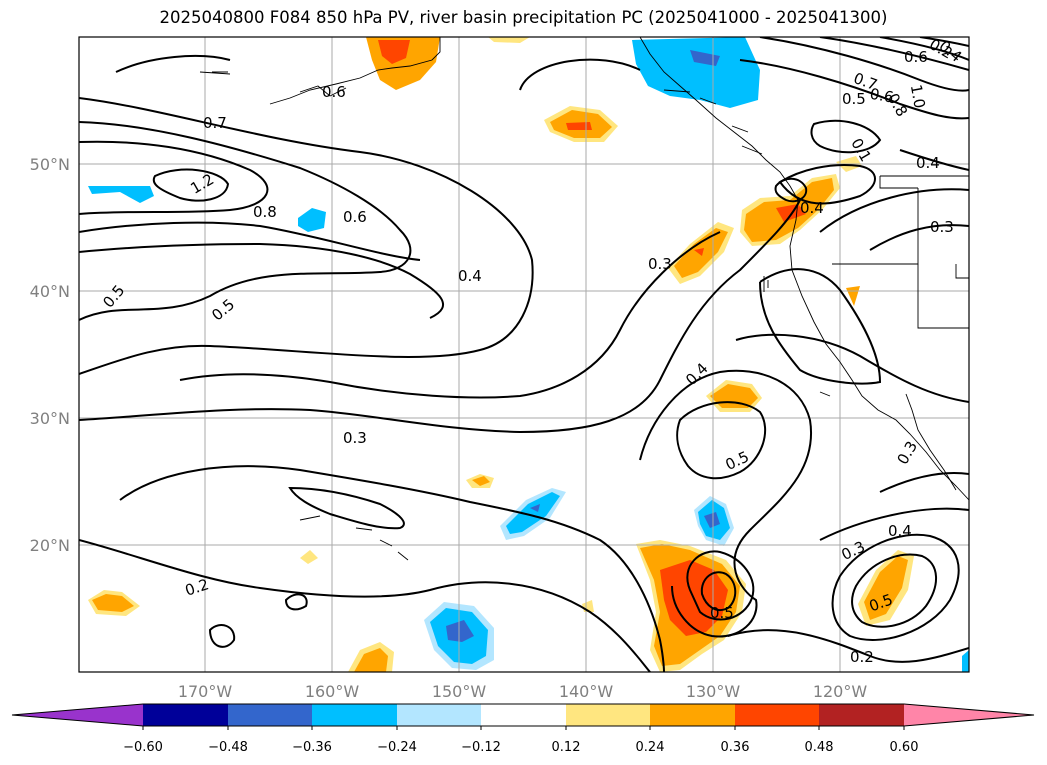 This screenshot has height=765, width=1047. I want to click on x-tick-labels: 170°W 160°W 150°W 140°W 130°W 120°W, so click(523, 691).